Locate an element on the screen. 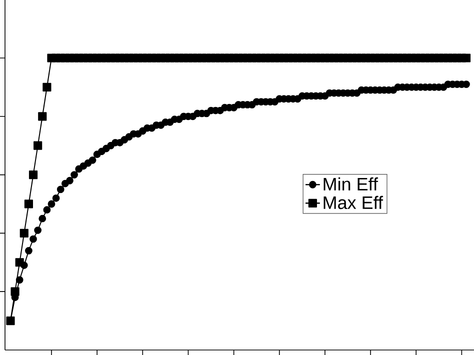 The width and height of the screenshot is (474, 355). legend-label: Min Eff is located at coordinates (351, 183).